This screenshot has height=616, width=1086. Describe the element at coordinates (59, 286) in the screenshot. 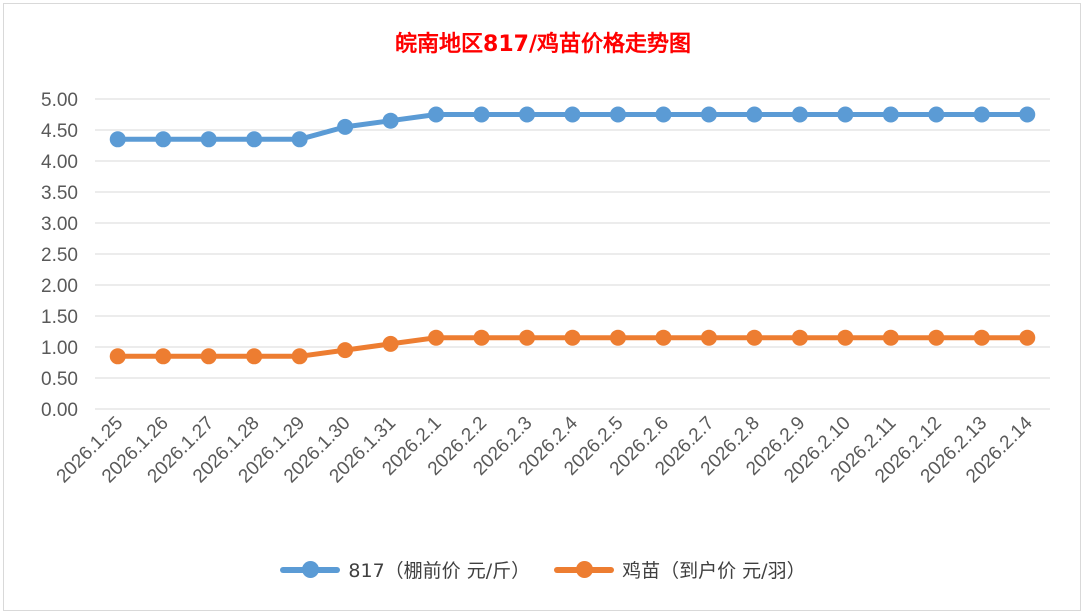

I see `y-tick-label: 2.00` at that location.